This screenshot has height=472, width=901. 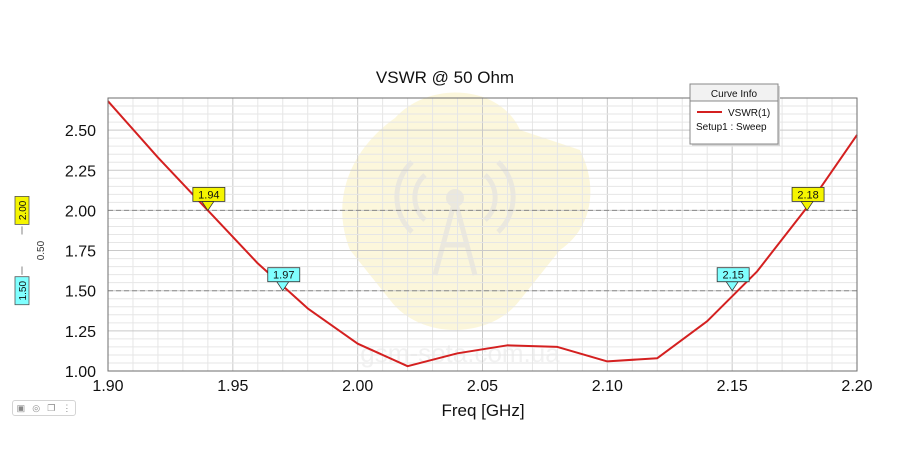 I want to click on x-tick-label: 2.00, so click(x=357, y=386).